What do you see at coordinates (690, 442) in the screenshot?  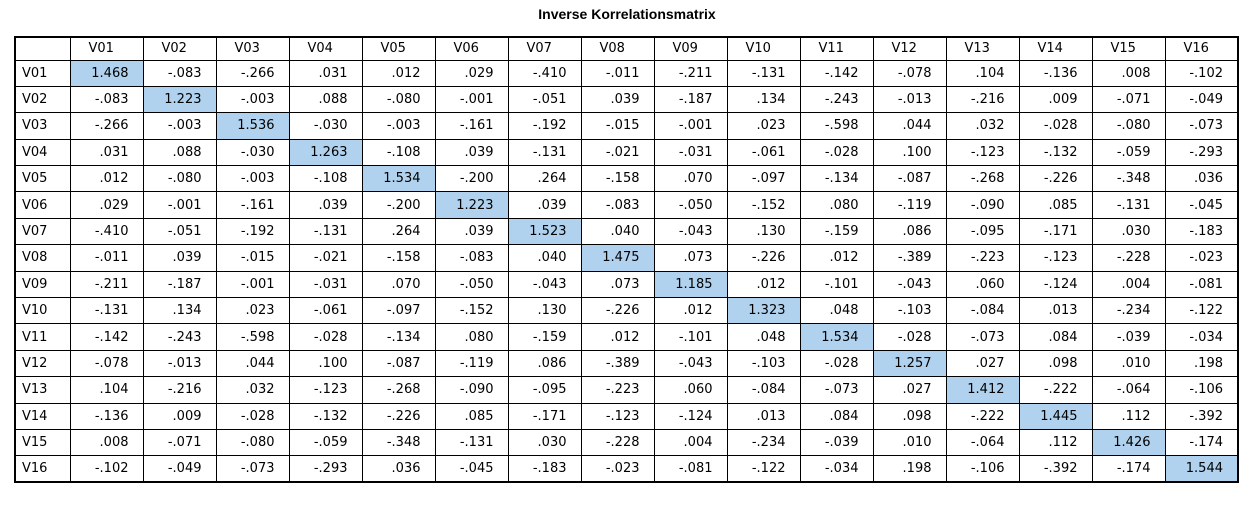 I see `matrix-cell: .004` at bounding box center [690, 442].